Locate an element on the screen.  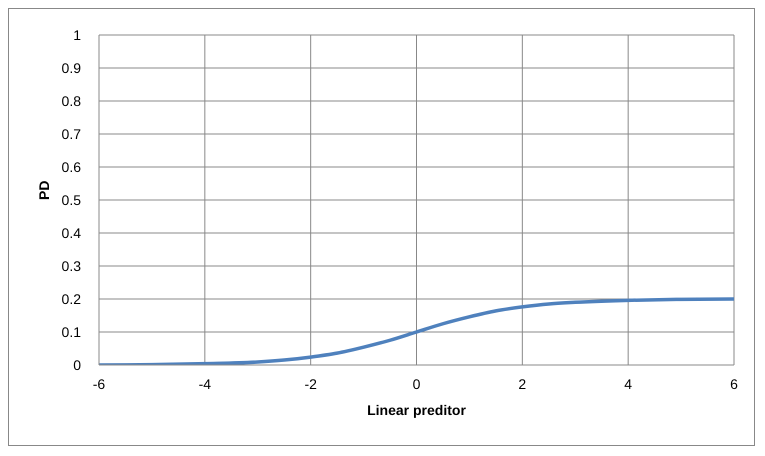
x-tick-label: 4 is located at coordinates (628, 384).